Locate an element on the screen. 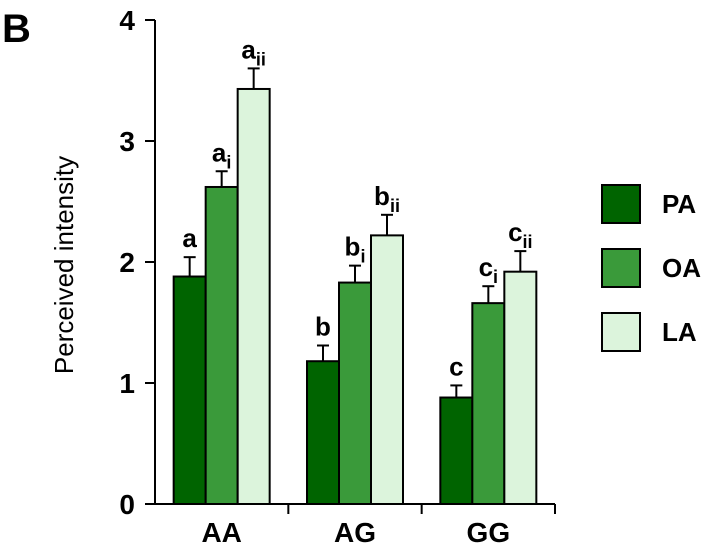 This screenshot has height=554, width=715. bar-pa-ag is located at coordinates (323, 432).